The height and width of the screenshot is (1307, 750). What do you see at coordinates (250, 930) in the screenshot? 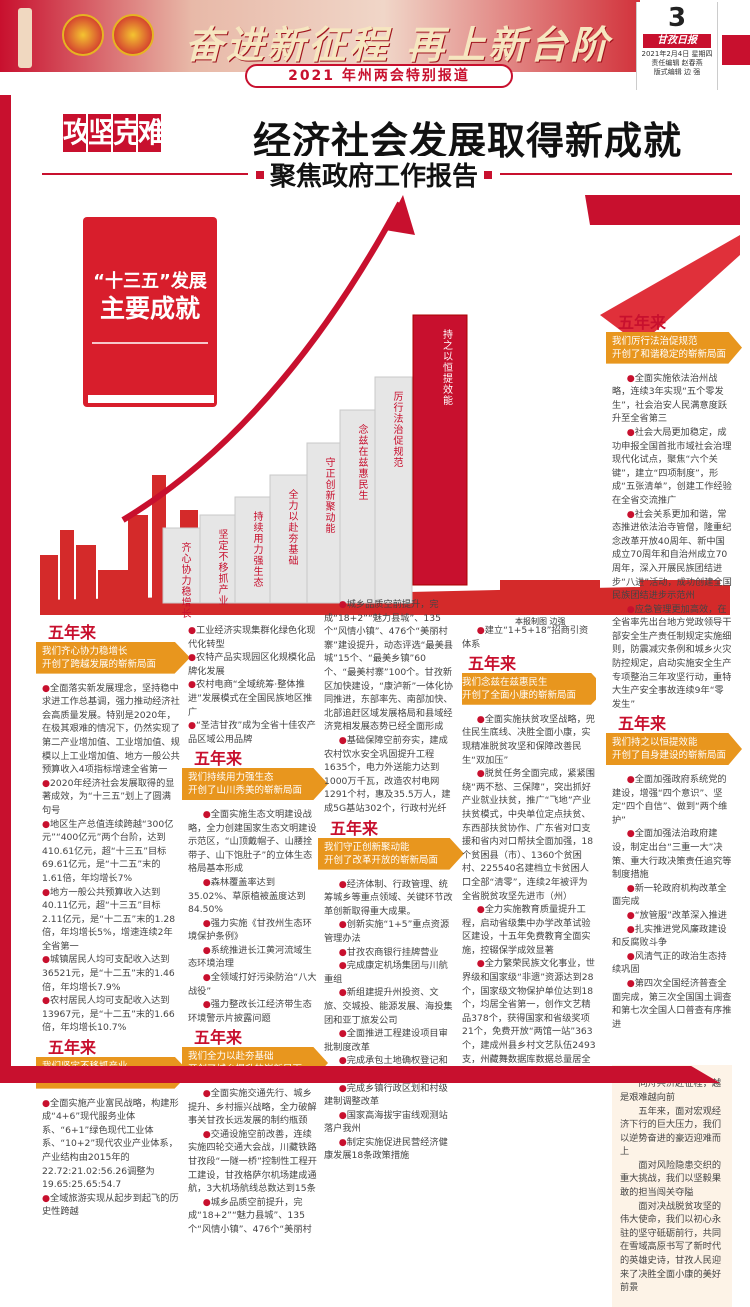
I see `bullet-text: 强力实施《甘孜州生态环境保护条例》` at bounding box center [250, 930].